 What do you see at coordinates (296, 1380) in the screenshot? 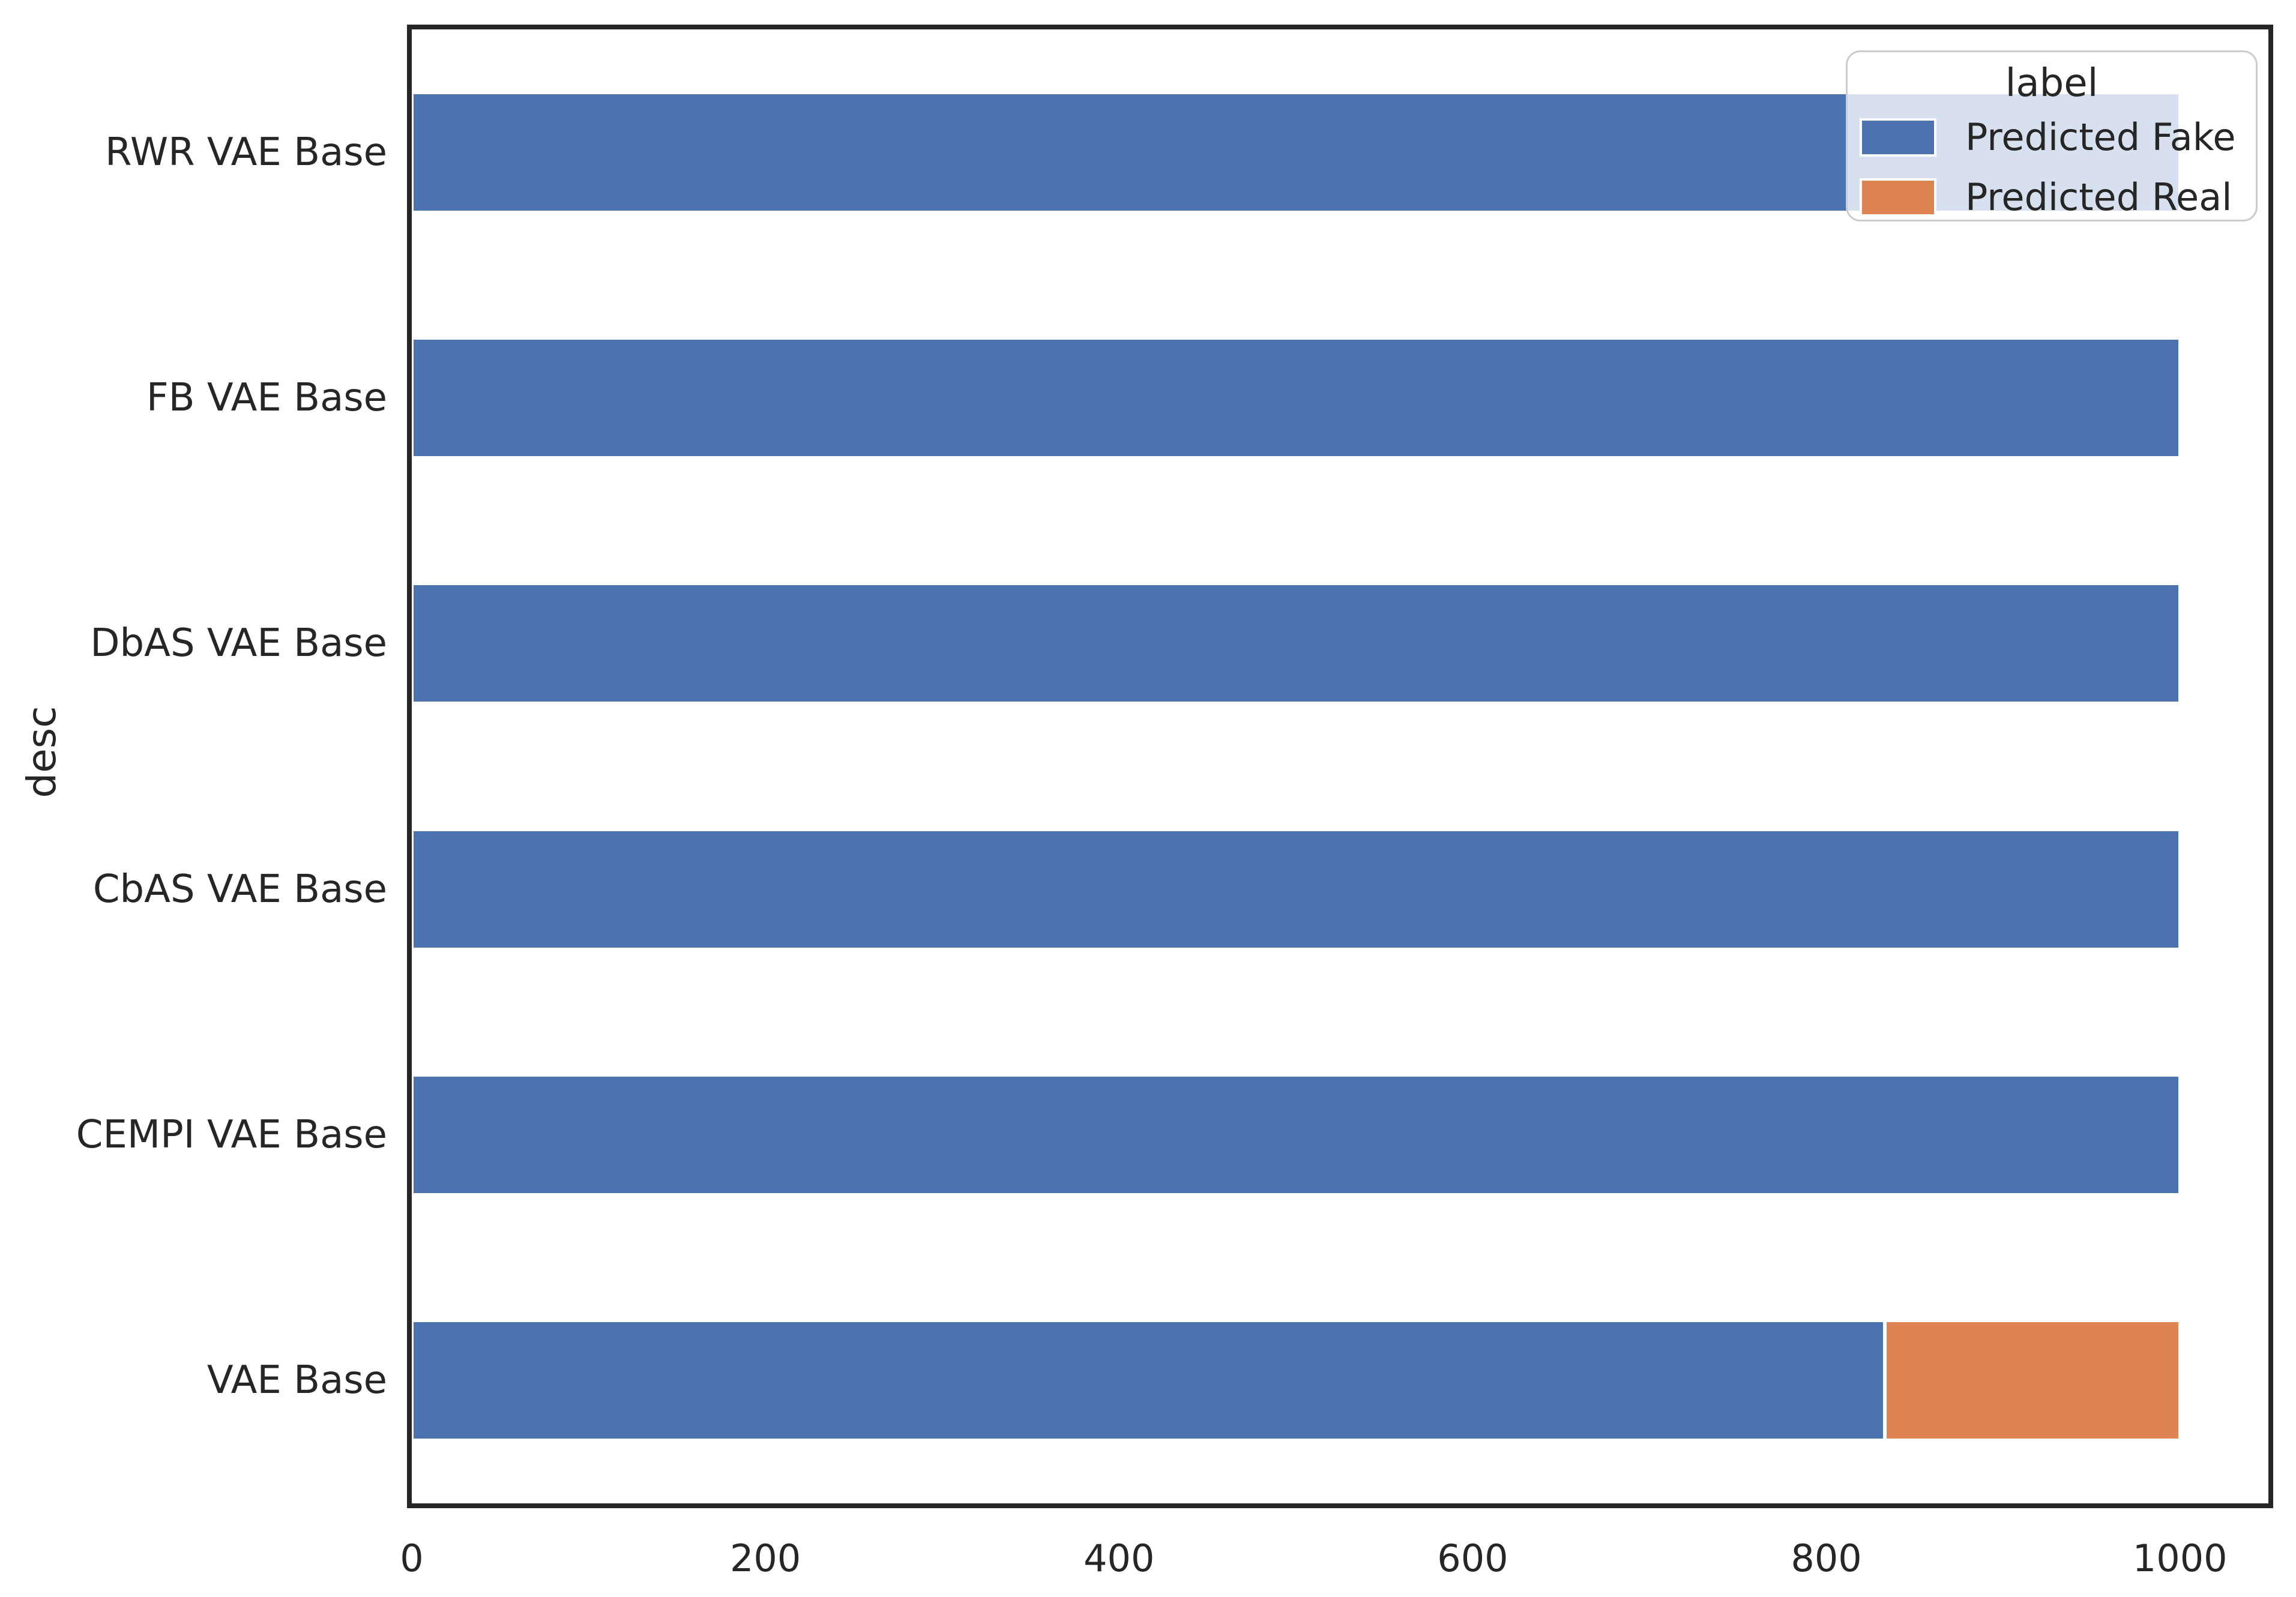
I see `y-tick-label: VAE Base` at bounding box center [296, 1380].